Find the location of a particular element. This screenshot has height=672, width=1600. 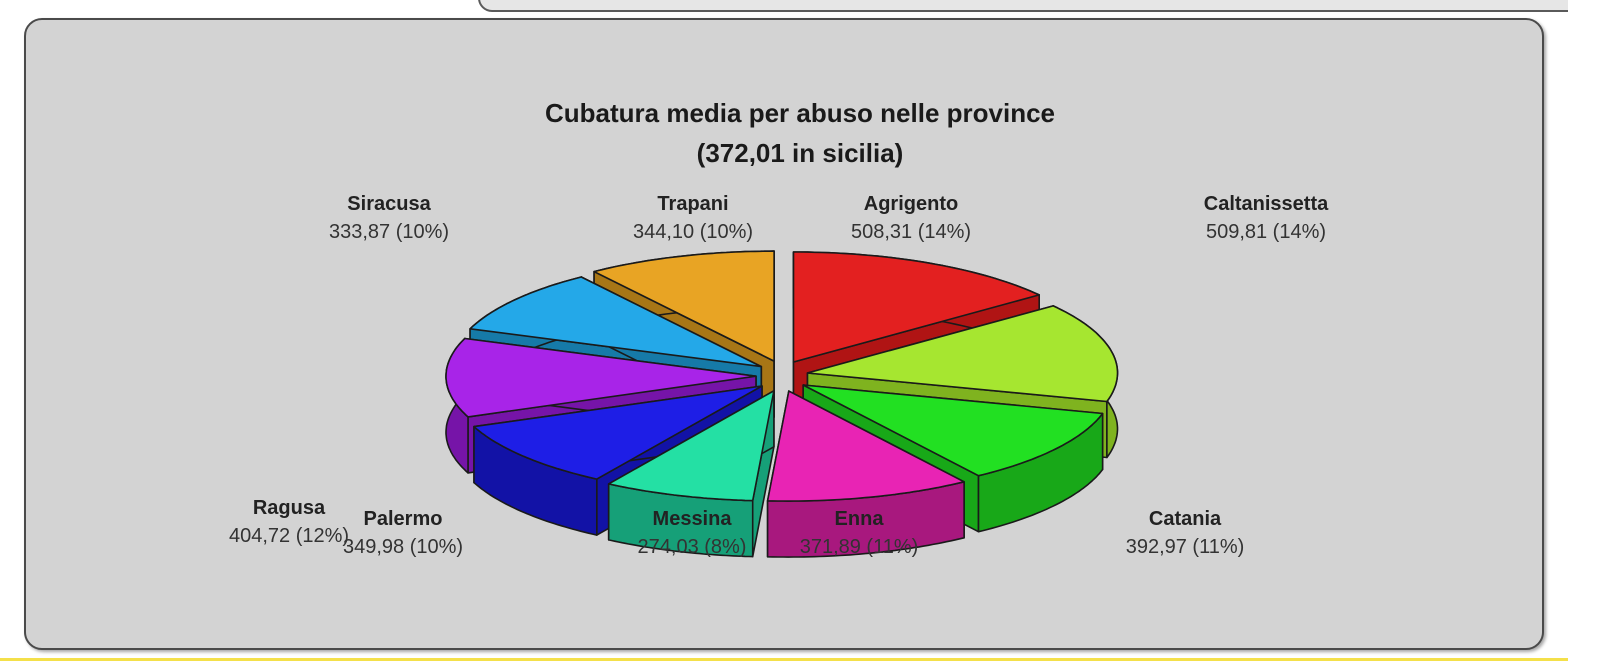

slice-name: Ragusa is located at coordinates (289, 508).